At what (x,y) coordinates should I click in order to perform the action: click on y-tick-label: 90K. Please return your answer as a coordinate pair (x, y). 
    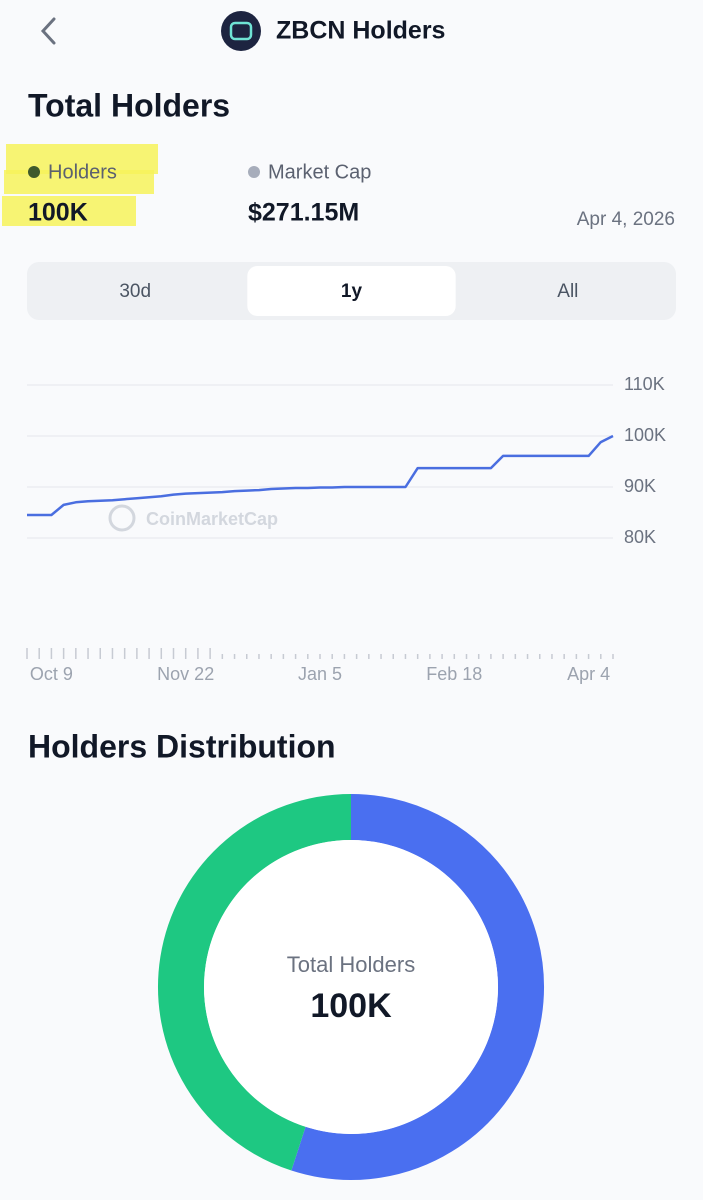
    Looking at the image, I should click on (640, 486).